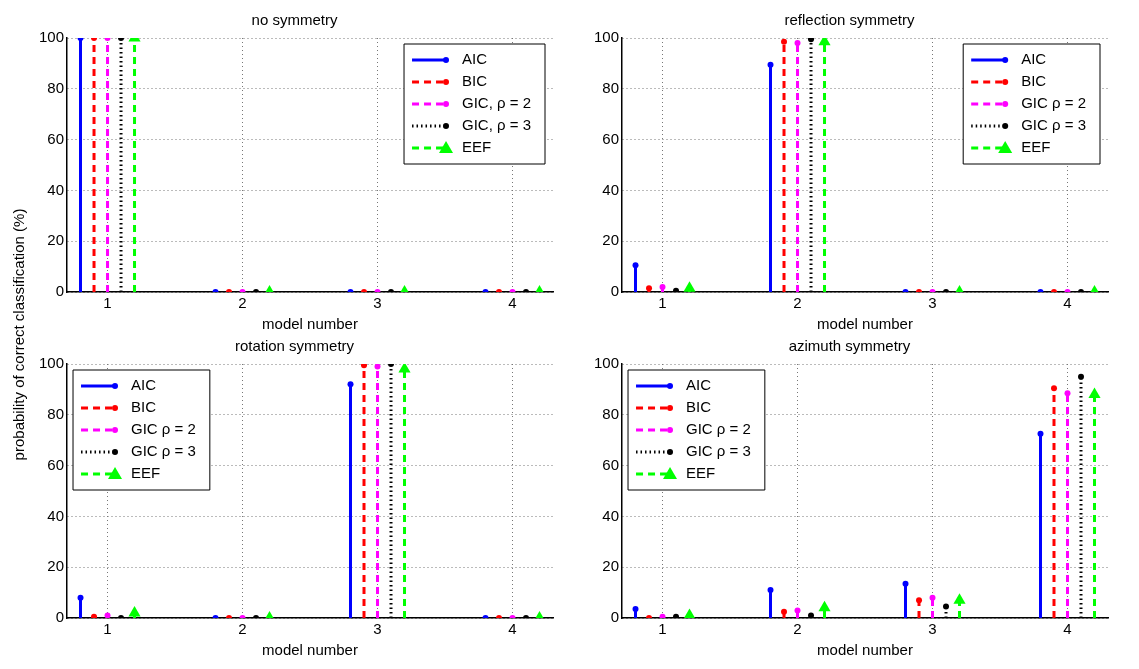 This screenshot has width=1139, height=669. What do you see at coordinates (497, 103) in the screenshot?
I see `legend-label: GIC, ρ = 2` at bounding box center [497, 103].